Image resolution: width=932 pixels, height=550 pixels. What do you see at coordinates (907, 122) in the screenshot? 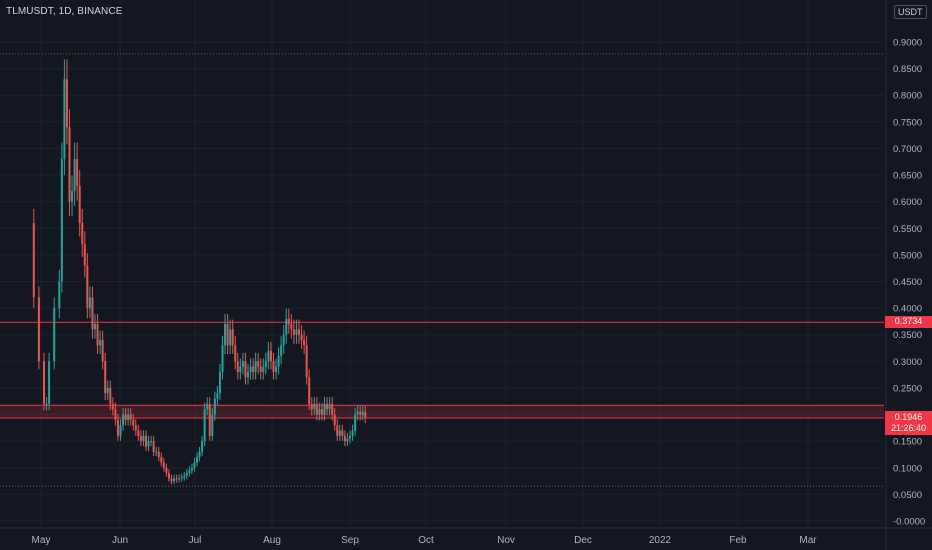
I see `y-tick-label: 0.7500` at bounding box center [907, 122].